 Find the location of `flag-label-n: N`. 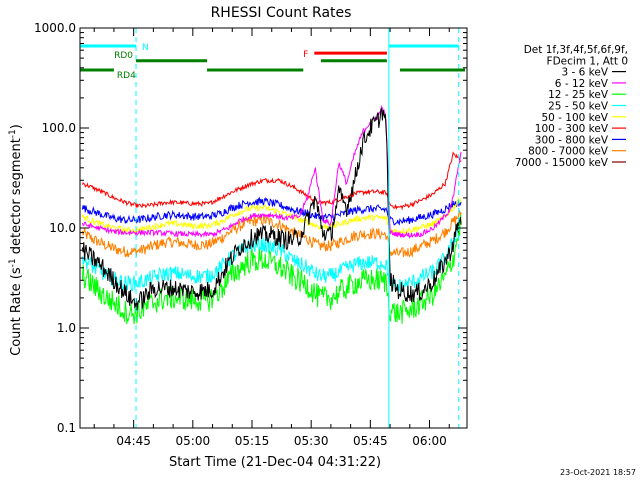

flag-label-n: N is located at coordinates (145, 48).